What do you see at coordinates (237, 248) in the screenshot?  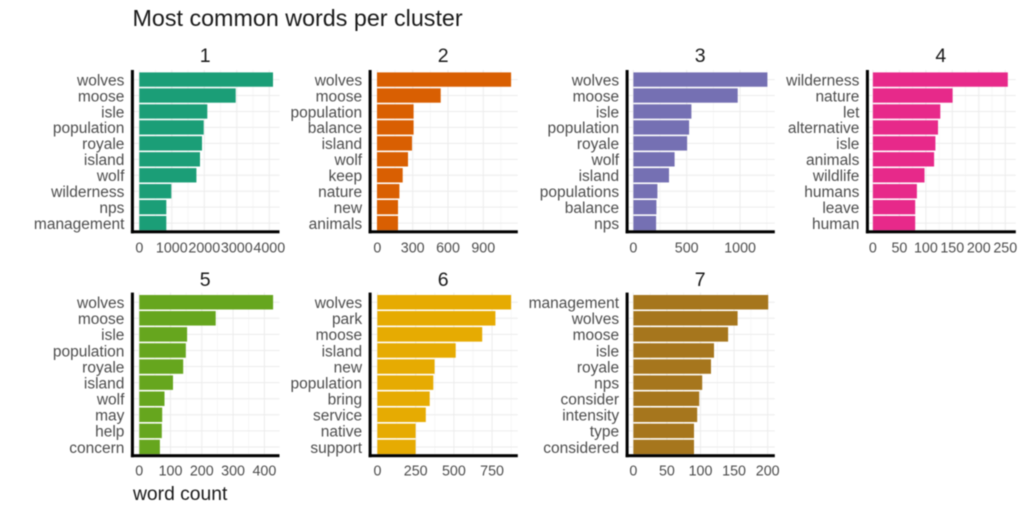 I see `svg-text: 3000` at bounding box center [237, 248].